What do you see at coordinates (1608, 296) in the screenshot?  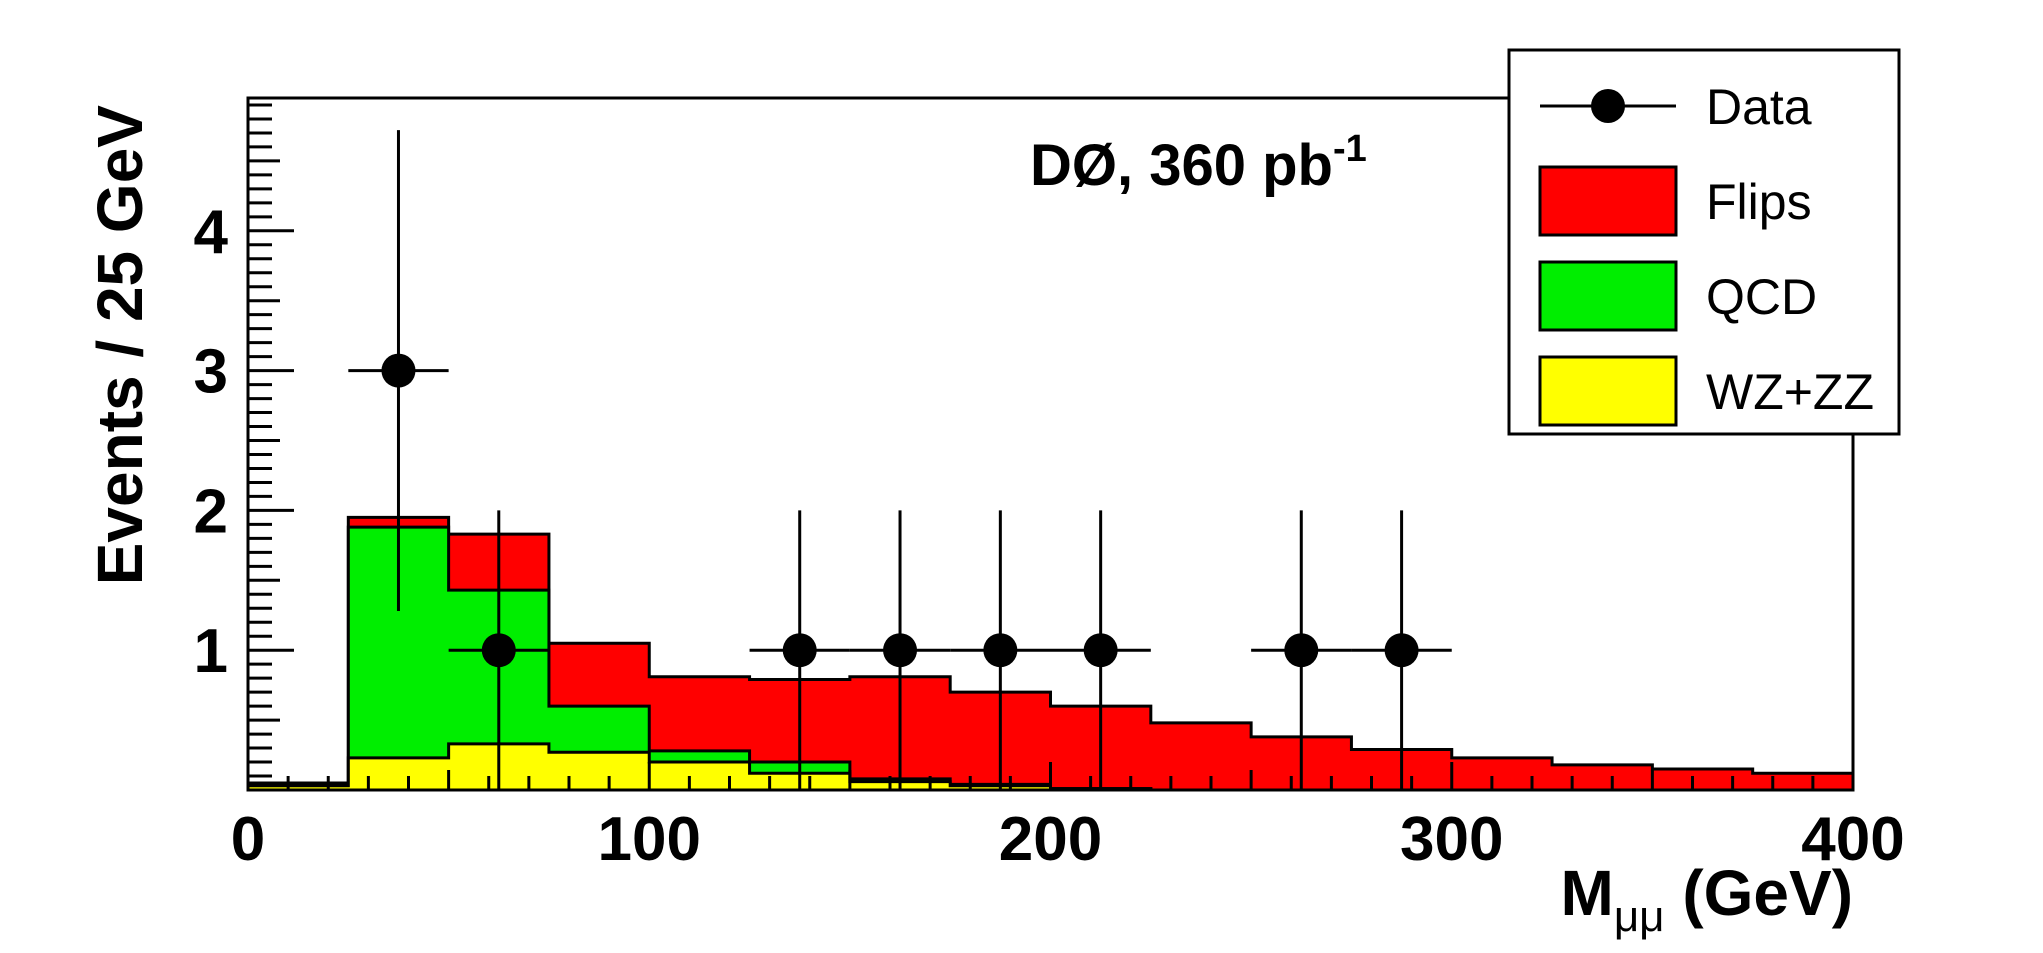 I see `legend-swatch-qcd` at bounding box center [1608, 296].